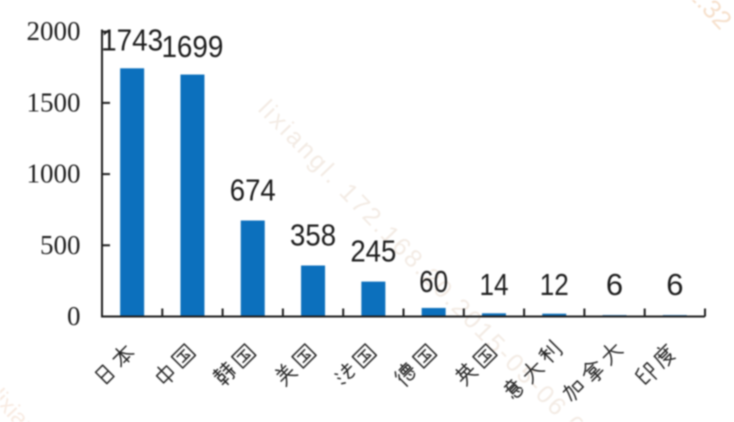  What do you see at coordinates (373, 251) in the screenshot?
I see `svg-text: 245` at bounding box center [373, 251].